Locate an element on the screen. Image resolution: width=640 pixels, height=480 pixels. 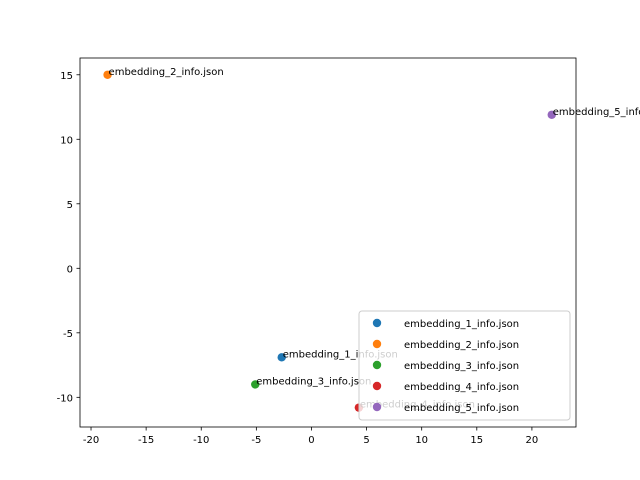
x-tick-label: -10 is located at coordinates (201, 440).